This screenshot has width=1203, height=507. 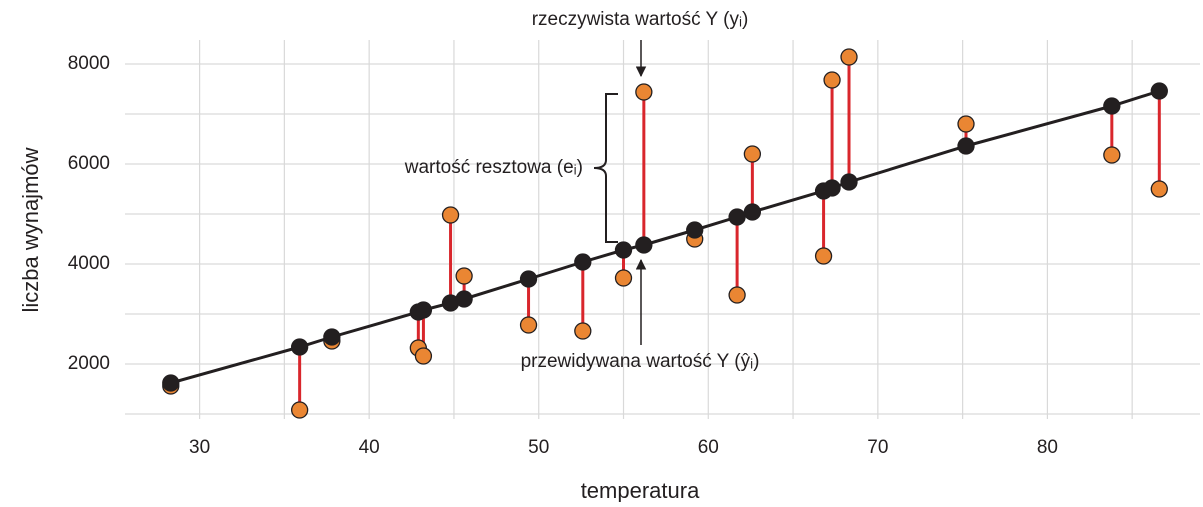 I want to click on x-tick-label: 60, so click(x=708, y=447).